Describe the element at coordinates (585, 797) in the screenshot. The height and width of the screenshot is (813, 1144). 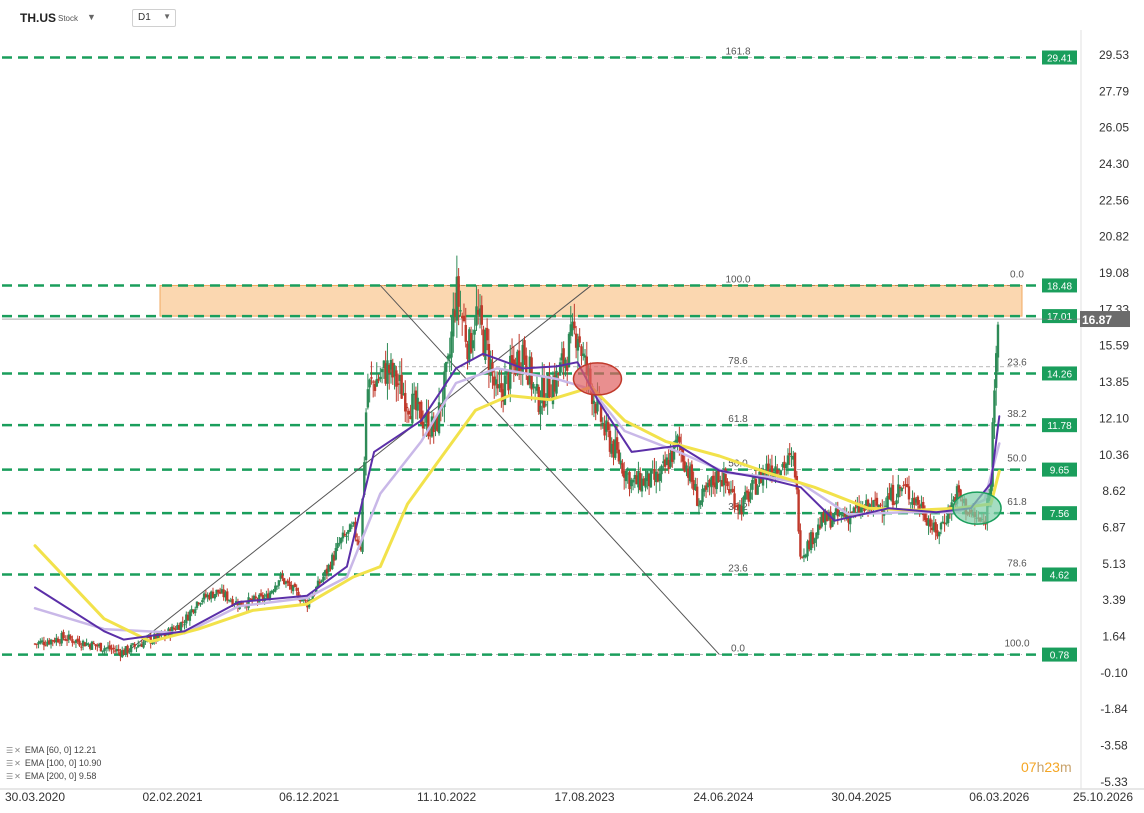
I see `x-tick-label: 17.08.2023` at that location.